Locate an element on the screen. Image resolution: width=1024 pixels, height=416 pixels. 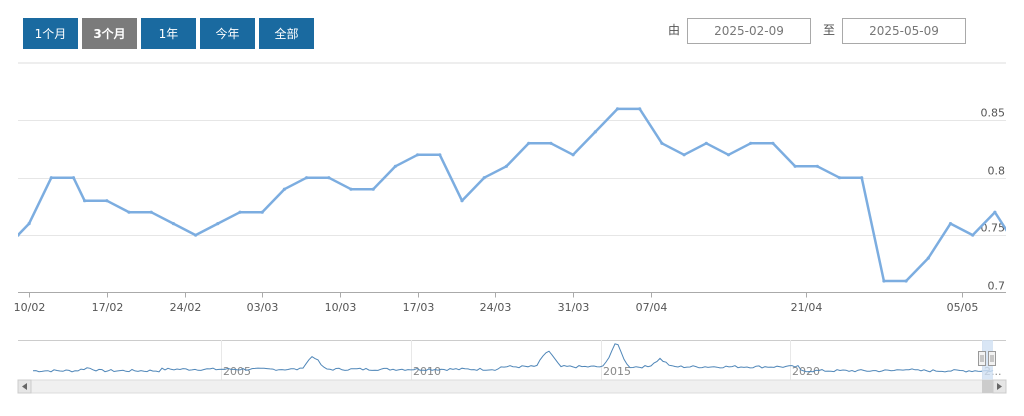
x-tick-label: 17/03 is located at coordinates (419, 307).